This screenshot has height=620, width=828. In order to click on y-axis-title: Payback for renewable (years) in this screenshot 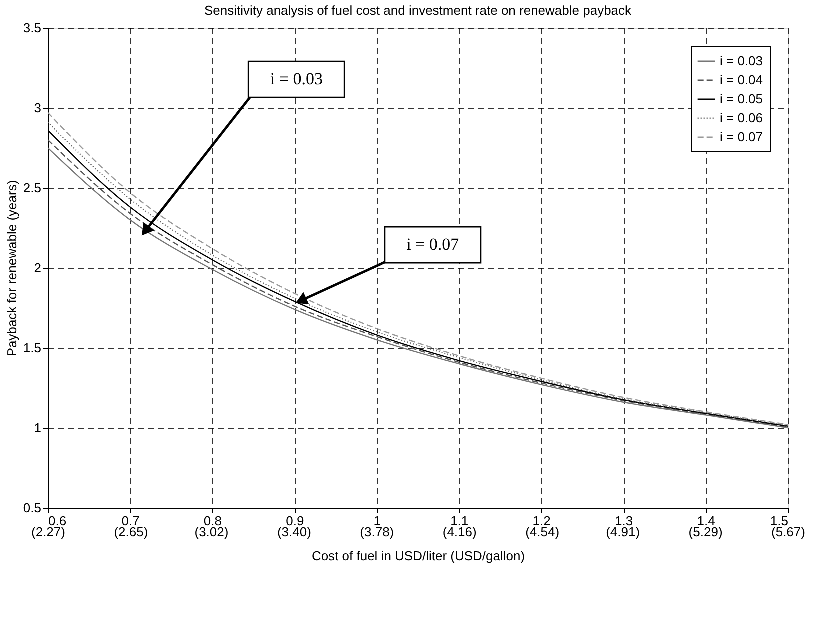, I will do `click(12, 268)`.